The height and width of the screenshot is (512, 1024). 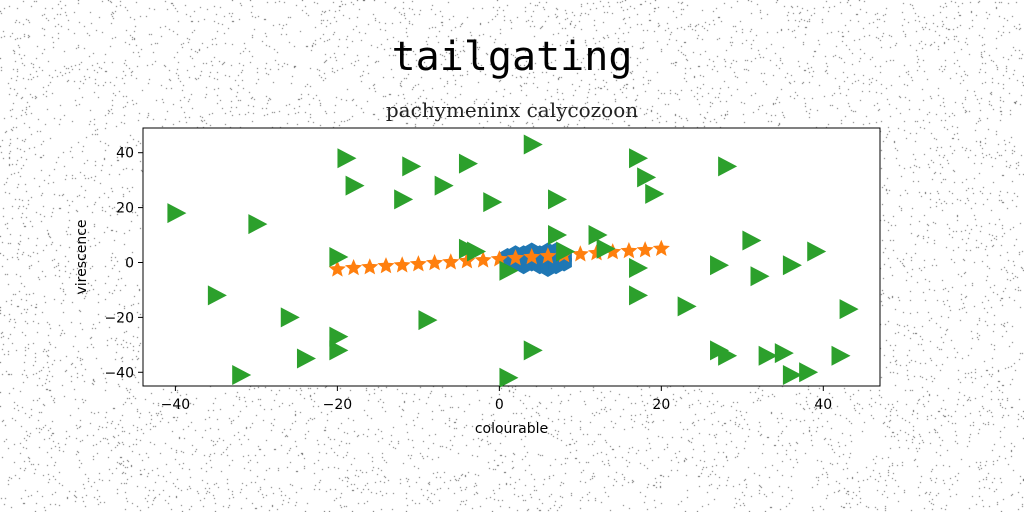 What do you see at coordinates (82, 256) in the screenshot?
I see `y-axis-label: virescence` at bounding box center [82, 256].